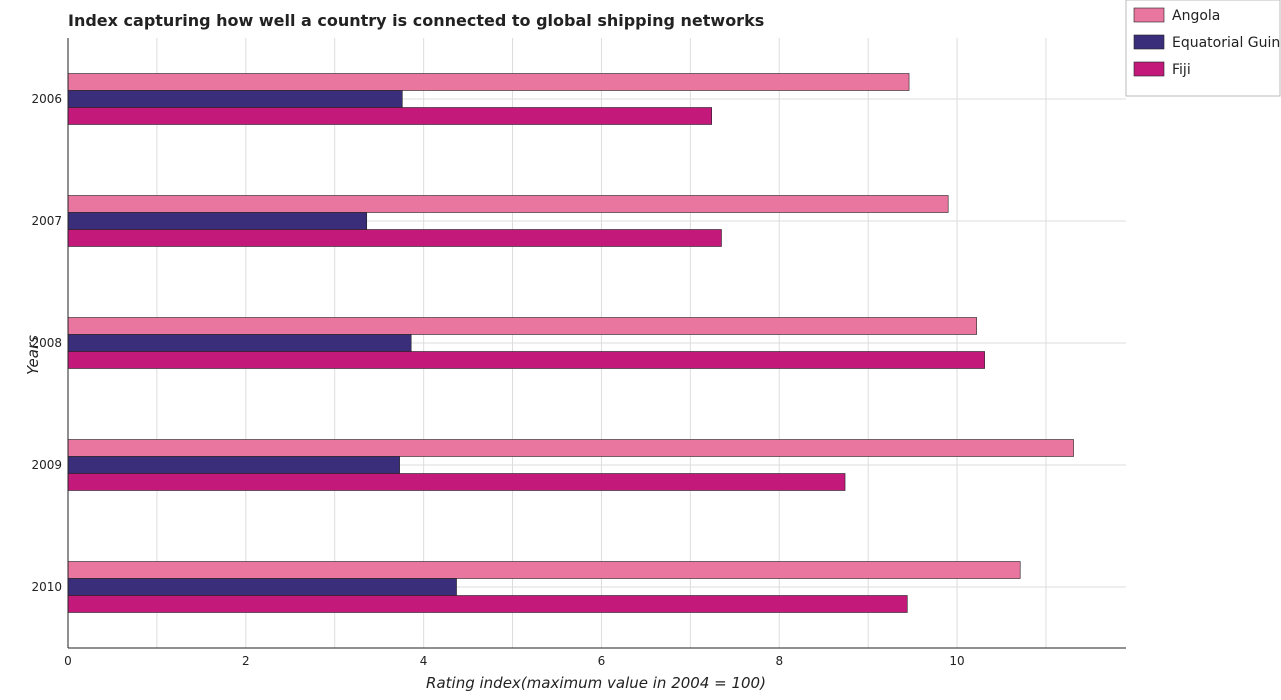 This screenshot has height=700, width=1281. I want to click on bar-angola-2009, so click(570, 448).